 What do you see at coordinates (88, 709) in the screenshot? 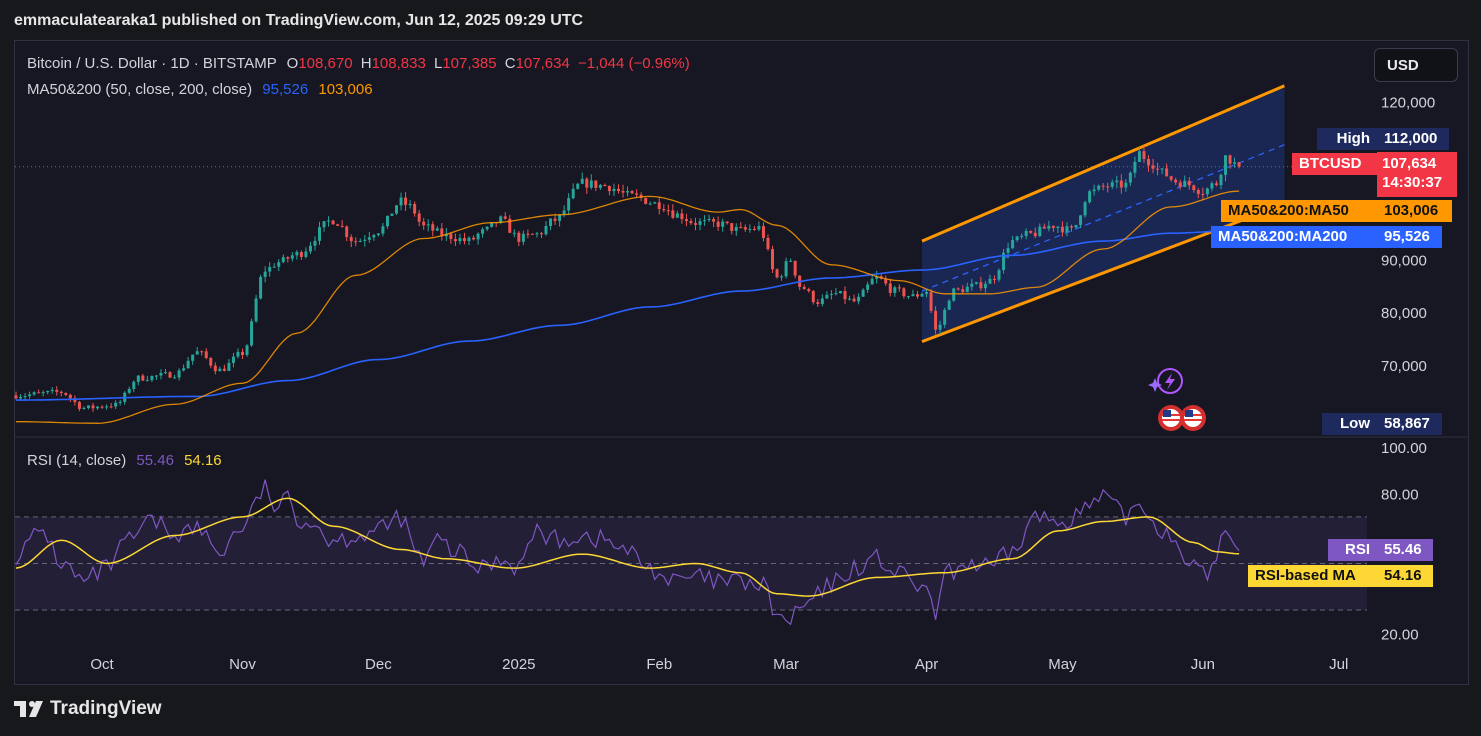
I see `tradingview-logo: TradingView` at bounding box center [88, 709].